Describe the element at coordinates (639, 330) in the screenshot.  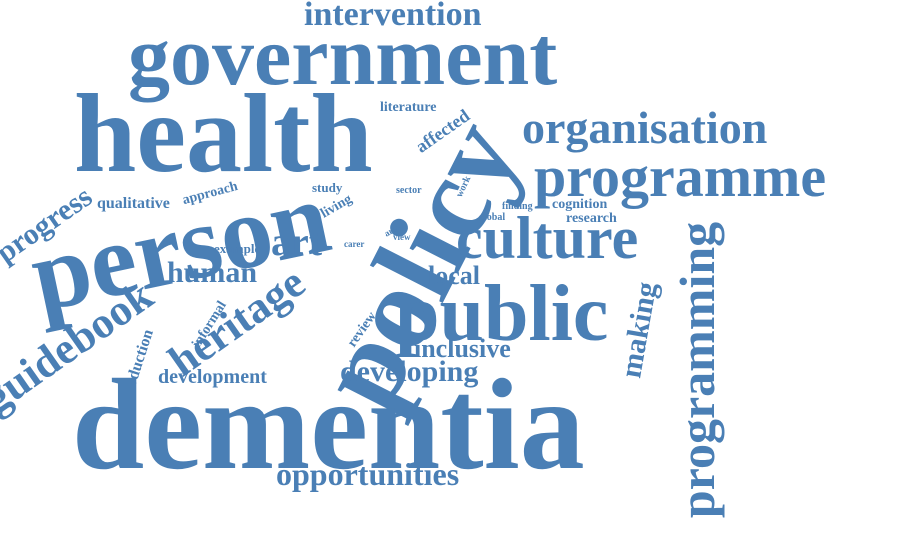
I see `word-making: making` at that location.